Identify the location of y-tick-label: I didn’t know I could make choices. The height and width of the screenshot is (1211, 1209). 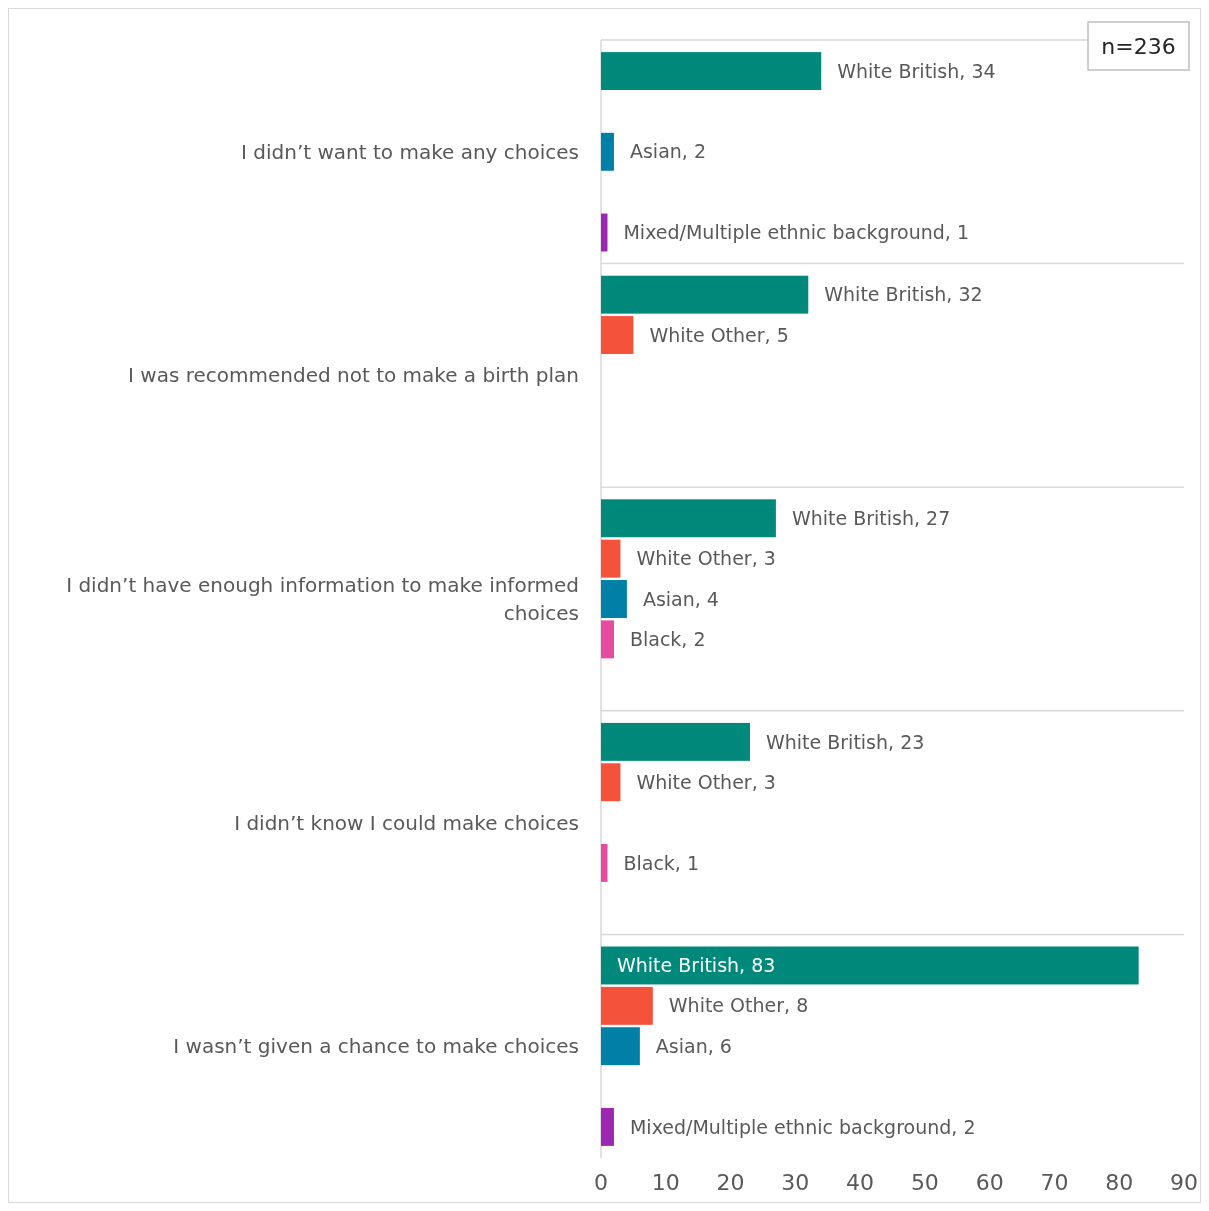
(406, 822).